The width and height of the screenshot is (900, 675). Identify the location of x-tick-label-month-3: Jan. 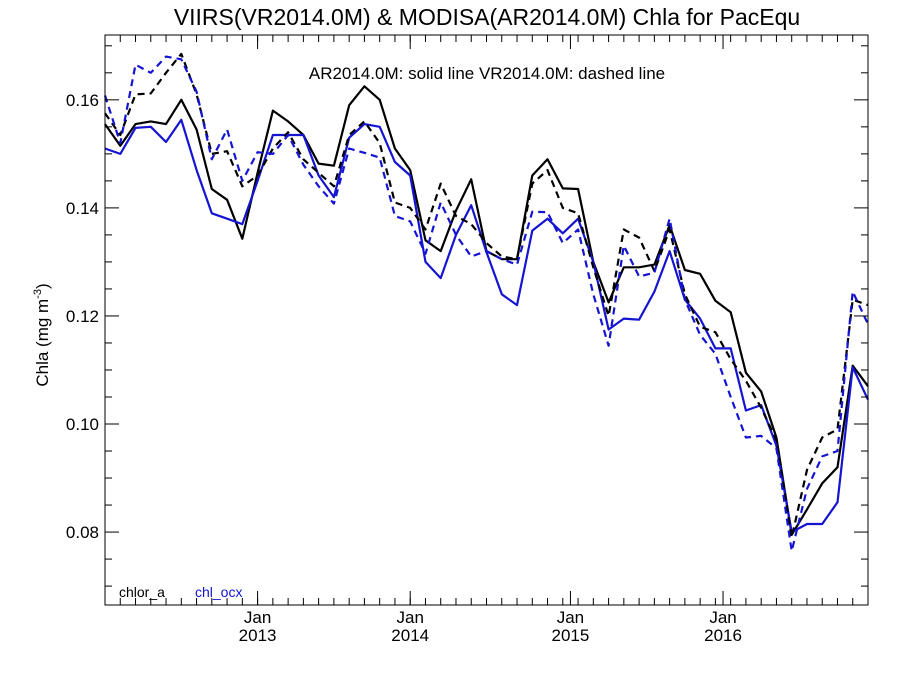
(722, 617).